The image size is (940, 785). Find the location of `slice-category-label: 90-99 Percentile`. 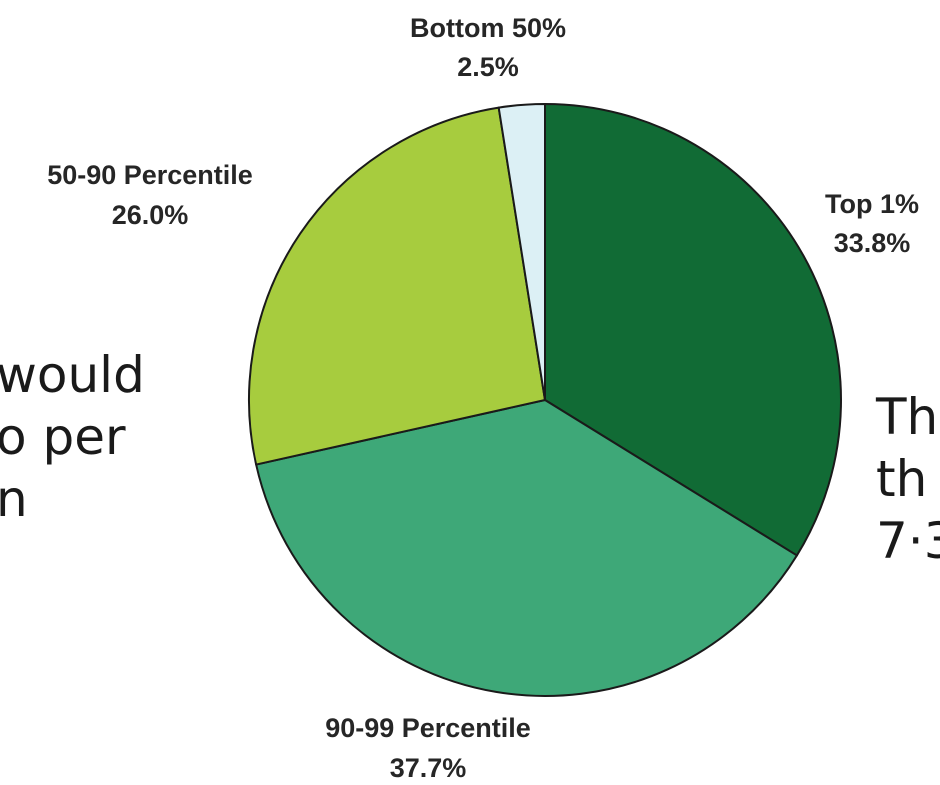

slice-category-label: 90-99 Percentile is located at coordinates (428, 728).